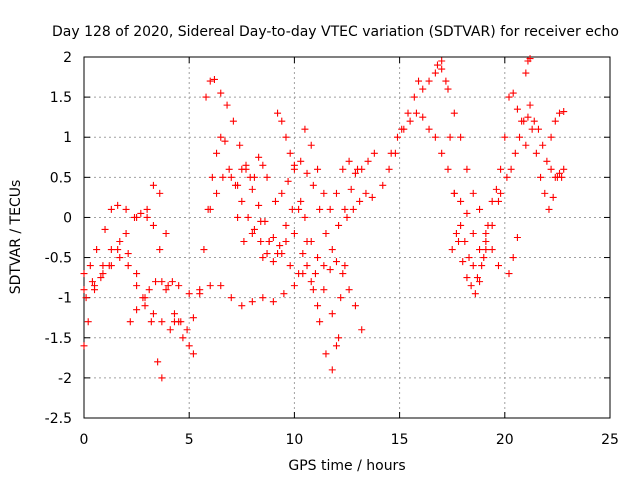 Image resolution: width=640 pixels, height=480 pixels. I want to click on y-tick-label: 2, so click(67, 58).